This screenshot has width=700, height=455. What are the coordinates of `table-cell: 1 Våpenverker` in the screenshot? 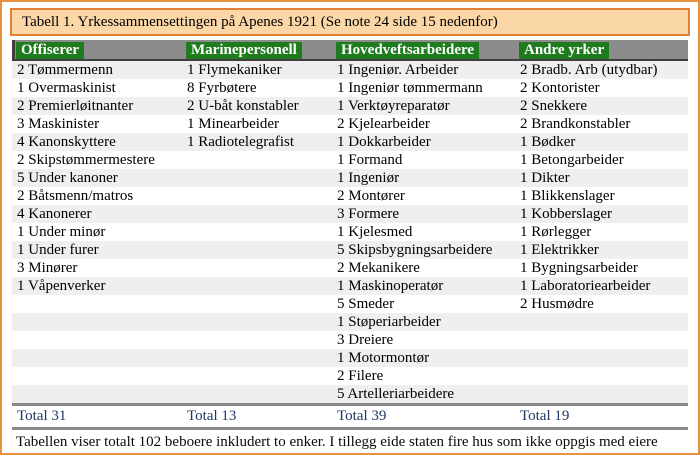 It's located at (61, 286).